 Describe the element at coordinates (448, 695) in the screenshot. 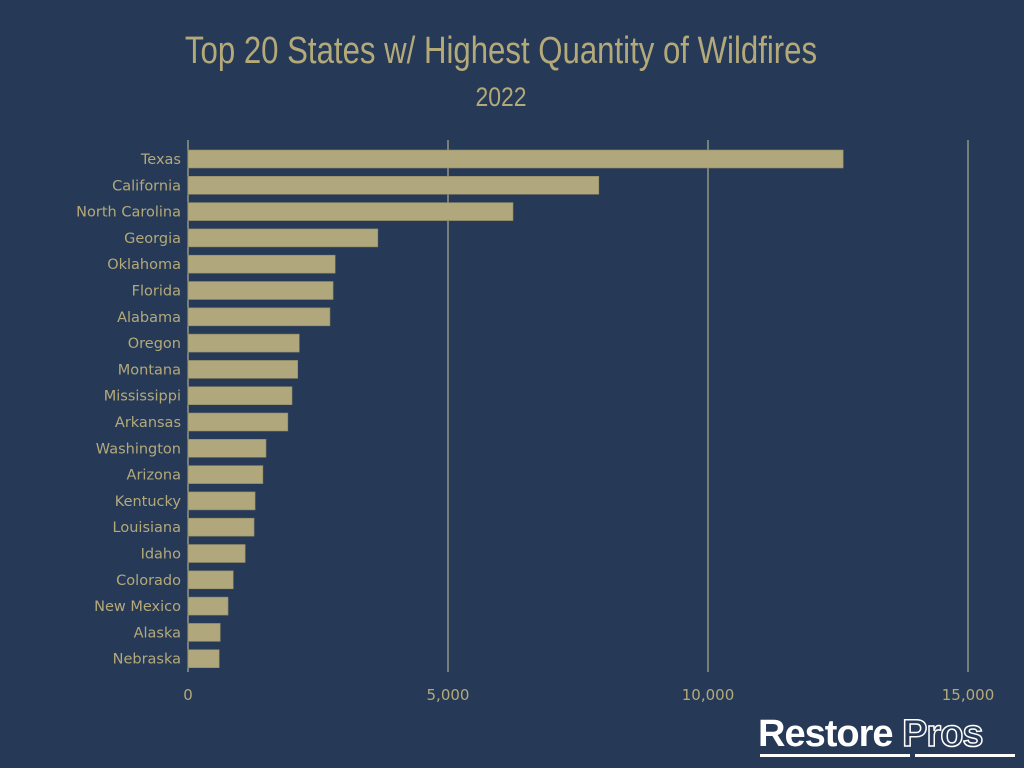

I see `x-tick-label: 5,000` at that location.